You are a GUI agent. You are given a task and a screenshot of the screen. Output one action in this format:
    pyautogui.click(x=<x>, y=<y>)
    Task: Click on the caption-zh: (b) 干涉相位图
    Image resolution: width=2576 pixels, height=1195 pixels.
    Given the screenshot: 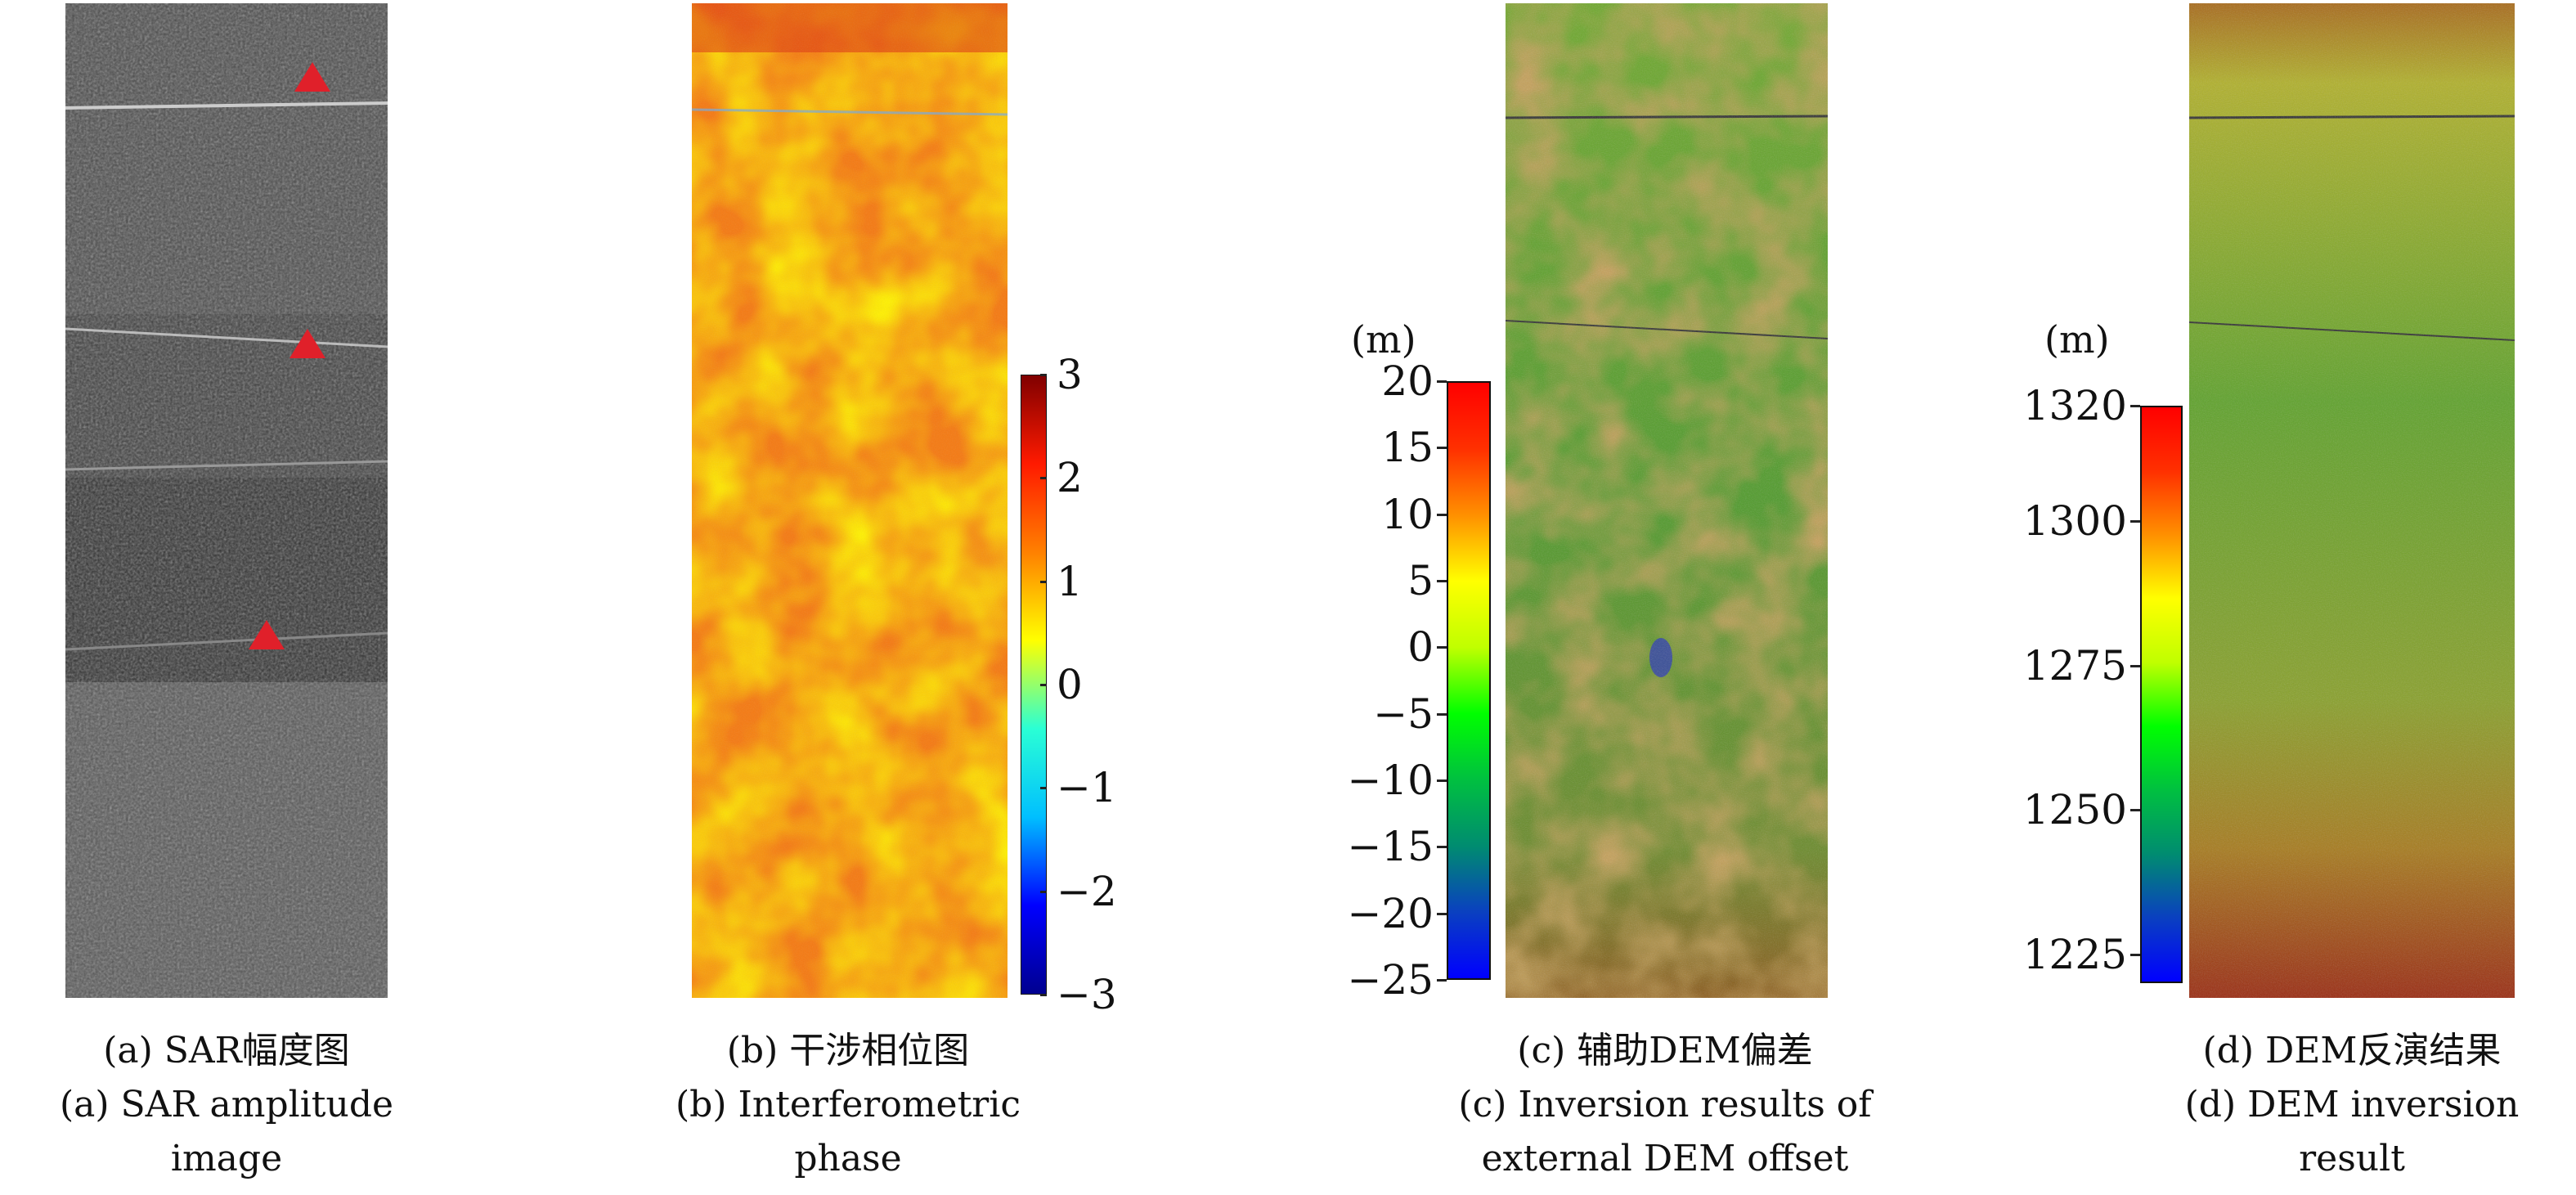 What is the action you would take?
    pyautogui.click(x=848, y=1050)
    